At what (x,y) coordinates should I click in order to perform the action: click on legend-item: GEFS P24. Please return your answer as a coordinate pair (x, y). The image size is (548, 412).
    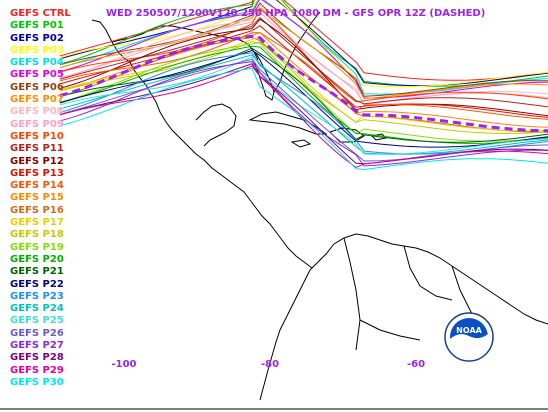
    Looking at the image, I should click on (37, 309).